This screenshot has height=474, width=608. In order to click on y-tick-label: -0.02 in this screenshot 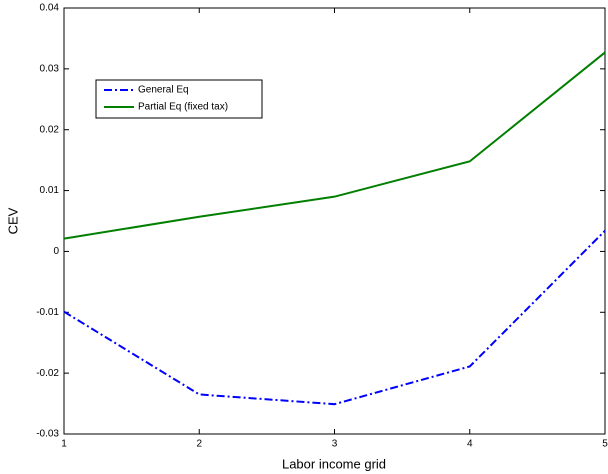, I will do `click(47, 373)`.